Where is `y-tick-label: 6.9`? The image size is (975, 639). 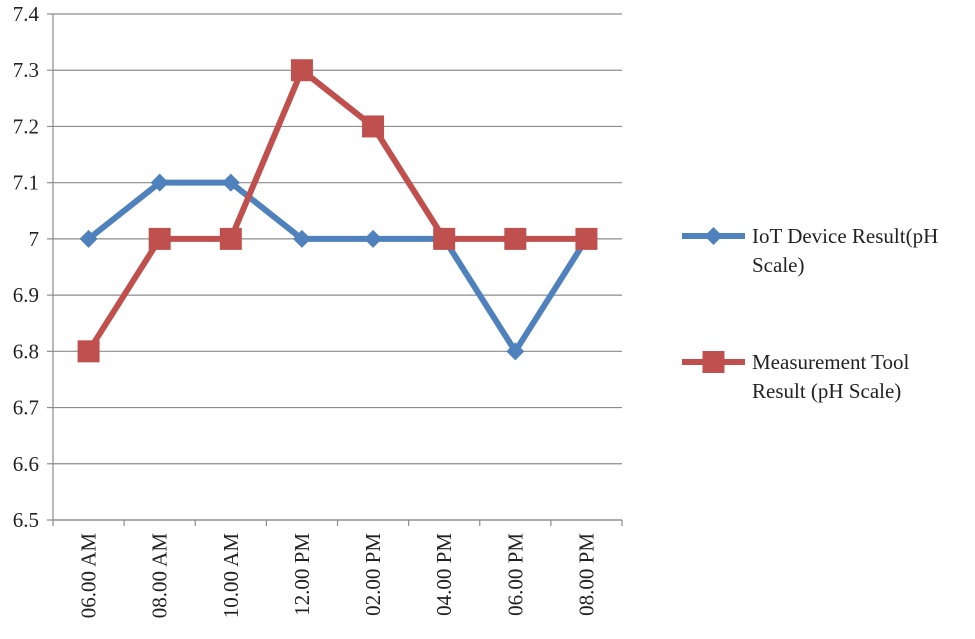 y-tick-label: 6.9 is located at coordinates (26, 295).